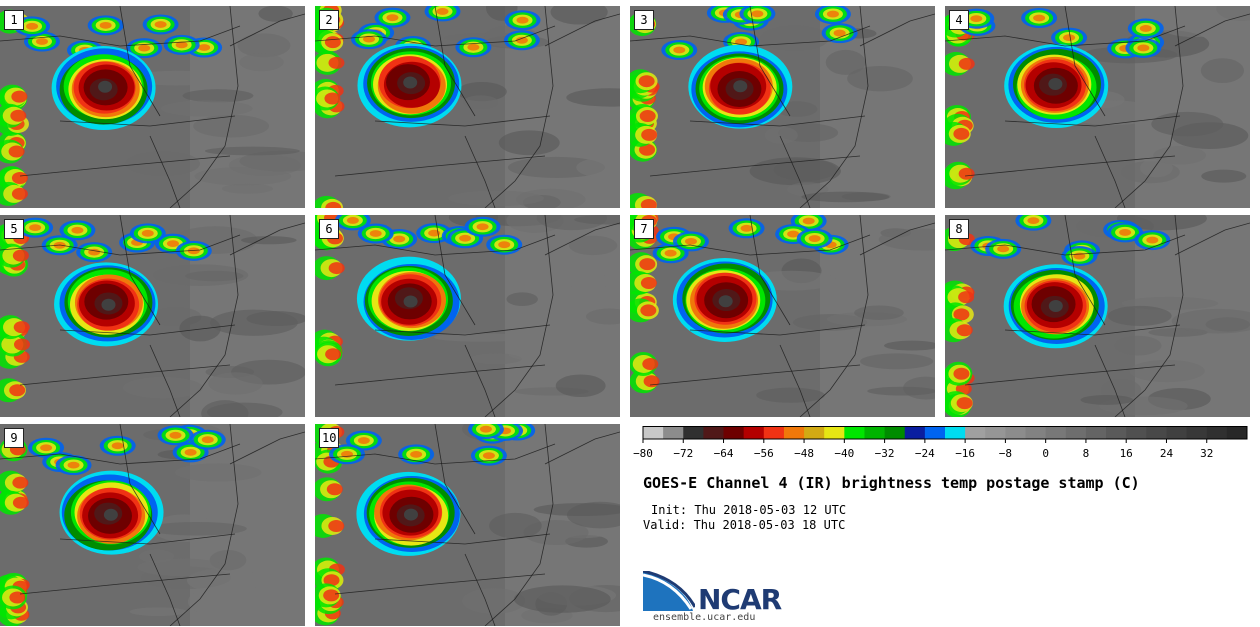 The width and height of the screenshot is (1260, 627). I want to click on colorbar-tick-label: −72, so click(683, 453).